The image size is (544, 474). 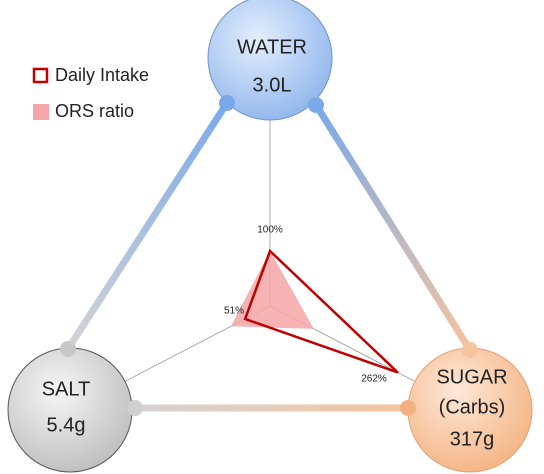 I want to click on value-label: 100%, so click(x=270, y=230).